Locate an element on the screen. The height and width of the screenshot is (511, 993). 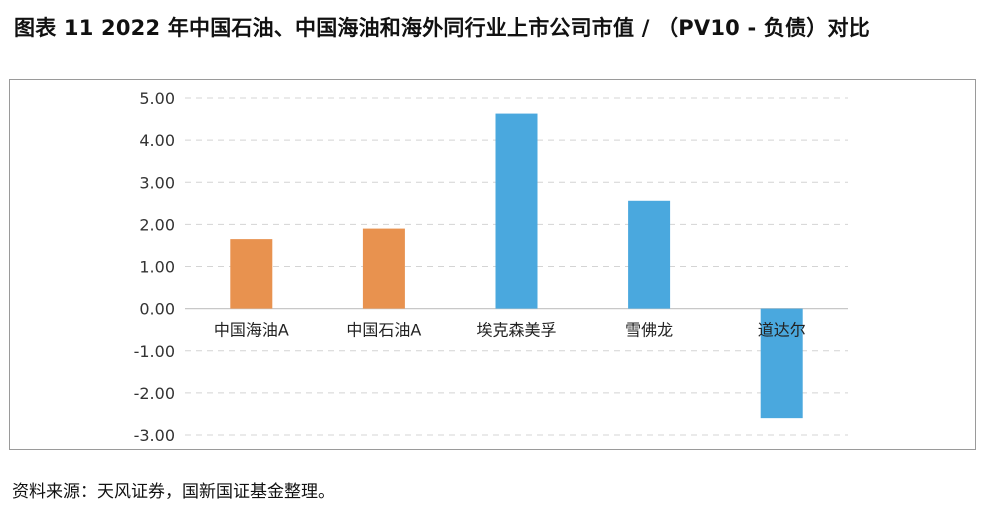
y-tick-label: 1.00 is located at coordinates (157, 267).